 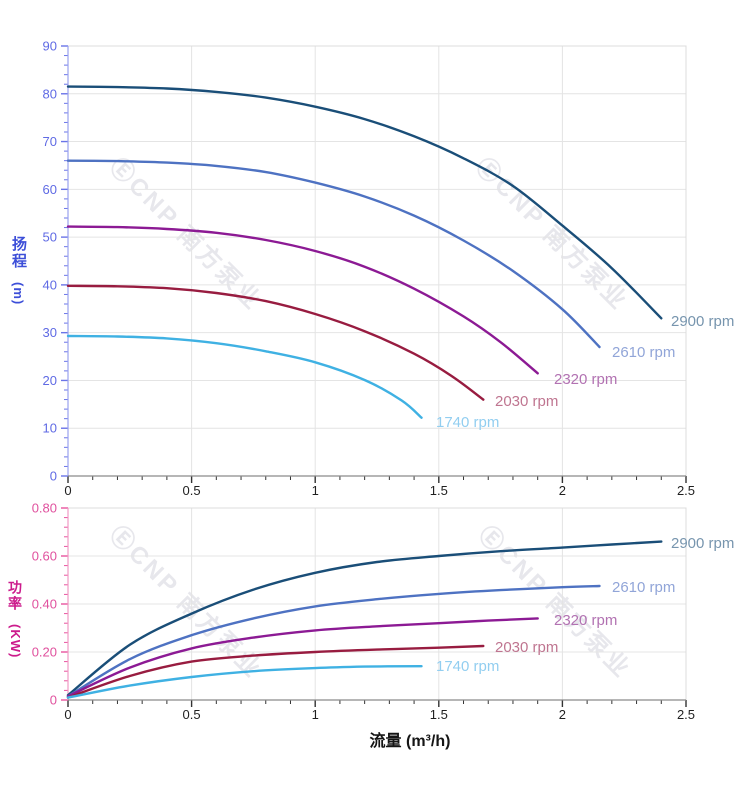 What do you see at coordinates (50, 284) in the screenshot?
I see `y-tick-label: 40` at bounding box center [50, 284].